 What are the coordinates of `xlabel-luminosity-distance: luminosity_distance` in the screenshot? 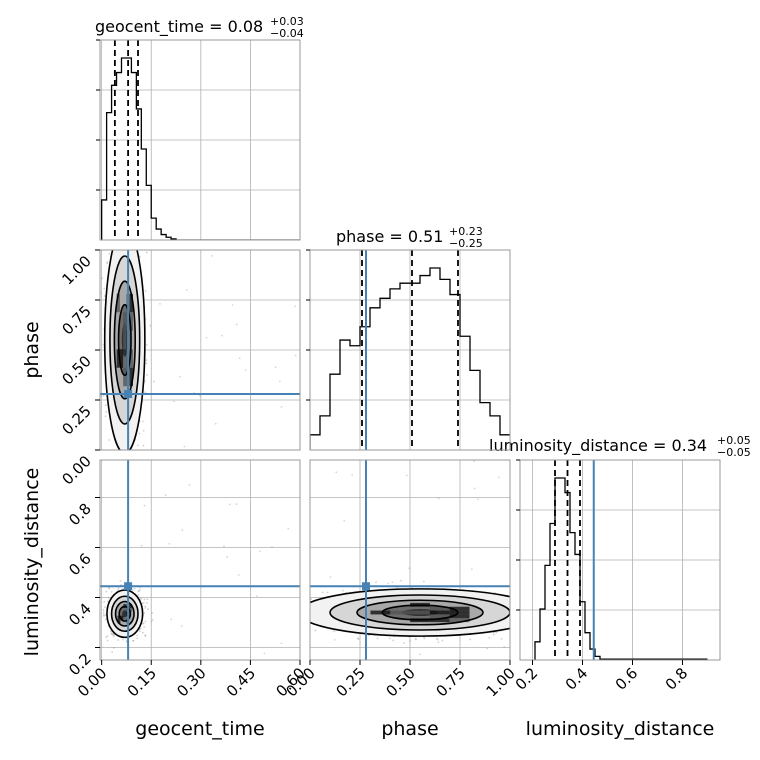 It's located at (620, 729).